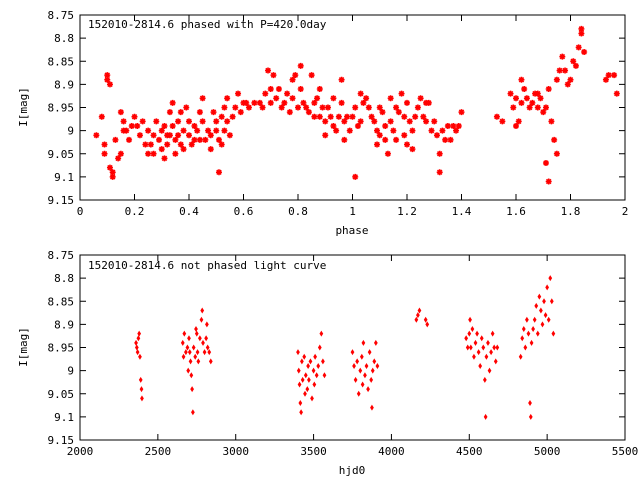  Describe the element at coordinates (391, 451) in the screenshot. I see `x-tick-label: 4000` at that location.